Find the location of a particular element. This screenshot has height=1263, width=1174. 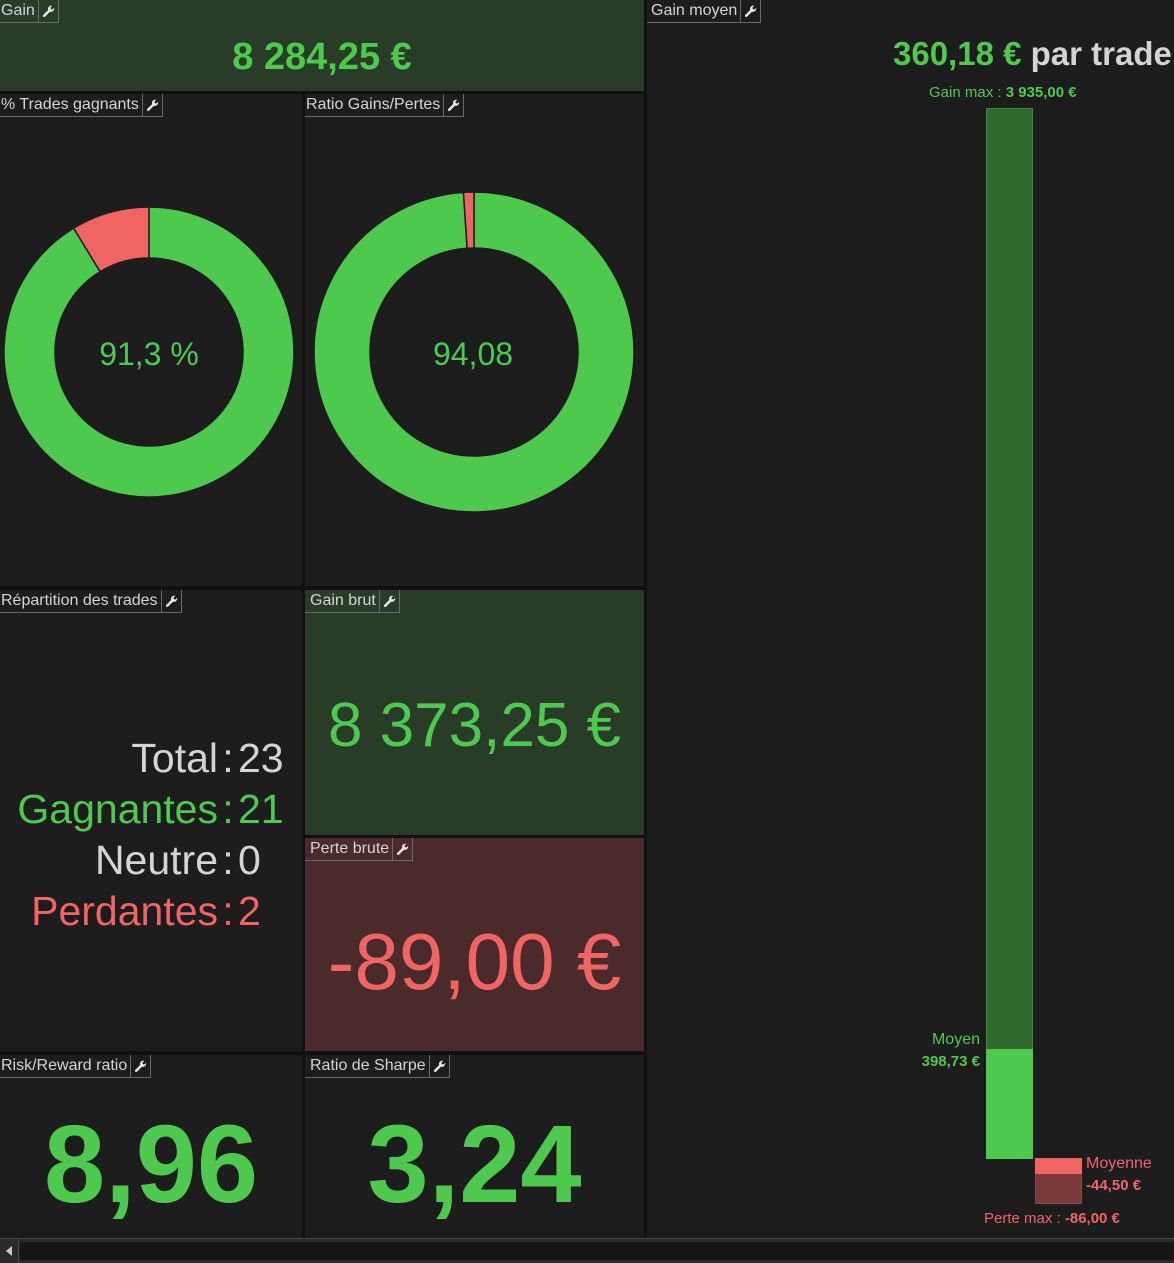

scroll-left-button is located at coordinates (9, 1251).